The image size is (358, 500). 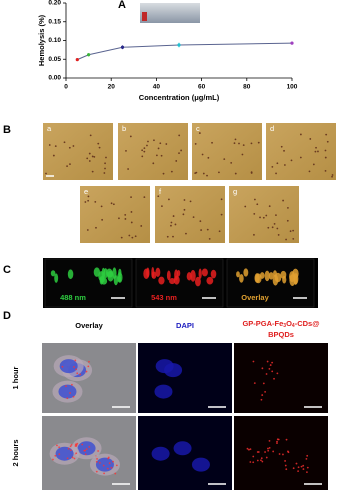 What do you see at coordinates (185, 51) in the screenshot?
I see `data-line` at bounding box center [185, 51].